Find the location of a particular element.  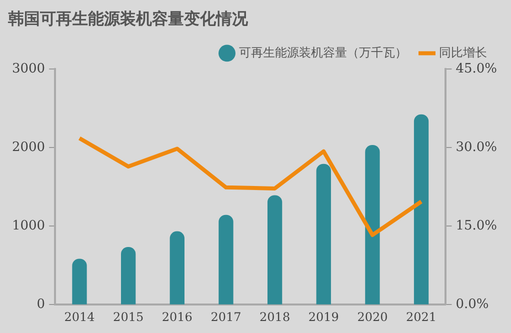

x-tick-label: 2017 is located at coordinates (226, 317).